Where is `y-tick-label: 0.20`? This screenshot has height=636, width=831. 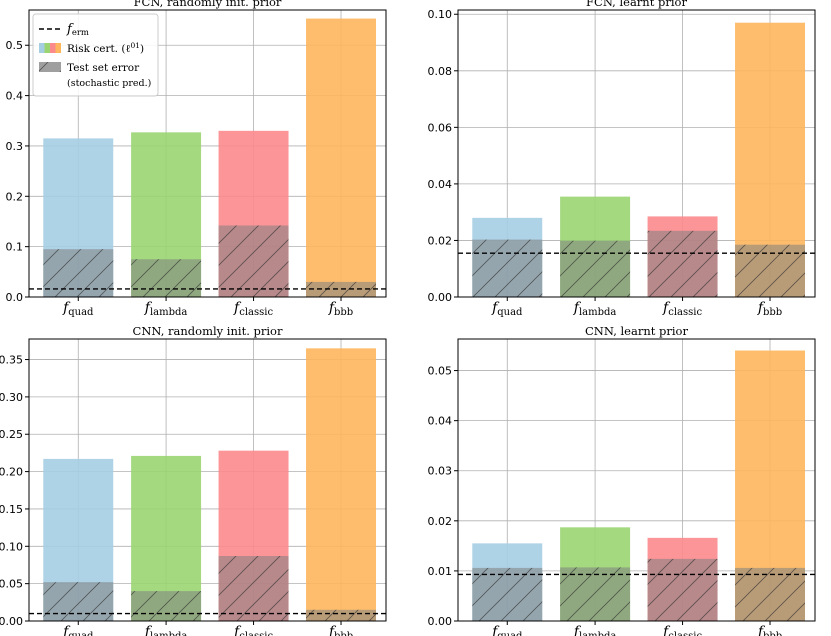 y-tick-label: 0.20 is located at coordinates (11, 472).